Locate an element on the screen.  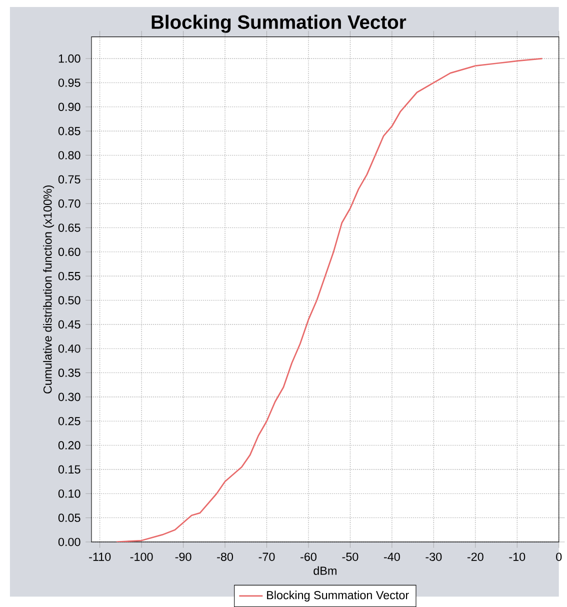
x-tick-label: -80 is located at coordinates (225, 556).